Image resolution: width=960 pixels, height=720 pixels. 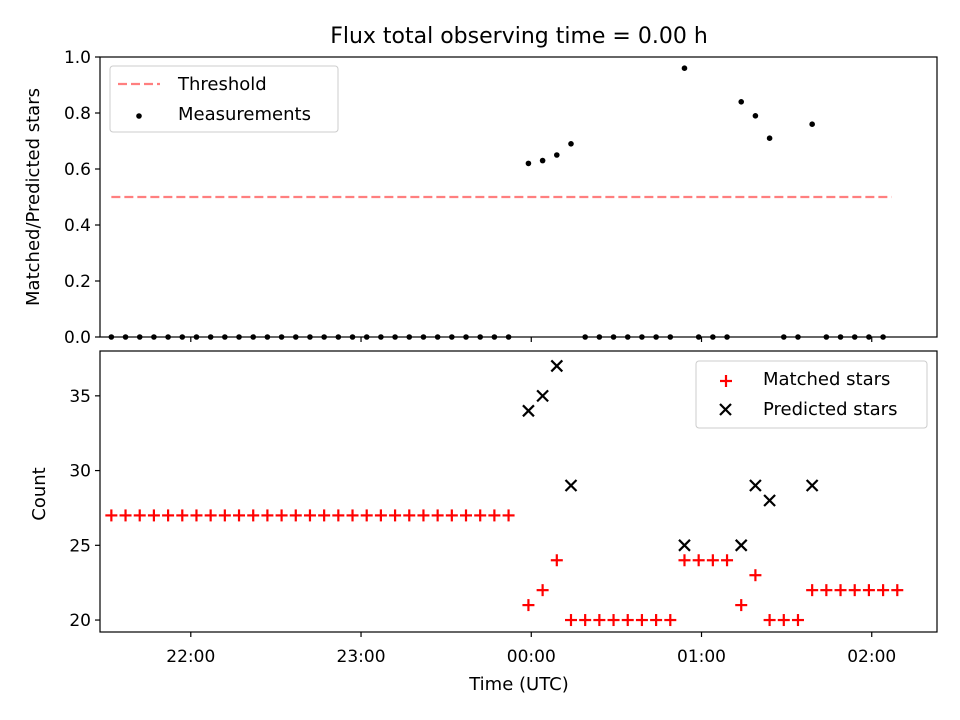 What do you see at coordinates (33, 197) in the screenshot?
I see `top-y-axis-label: Matched/Predicted stars` at bounding box center [33, 197].